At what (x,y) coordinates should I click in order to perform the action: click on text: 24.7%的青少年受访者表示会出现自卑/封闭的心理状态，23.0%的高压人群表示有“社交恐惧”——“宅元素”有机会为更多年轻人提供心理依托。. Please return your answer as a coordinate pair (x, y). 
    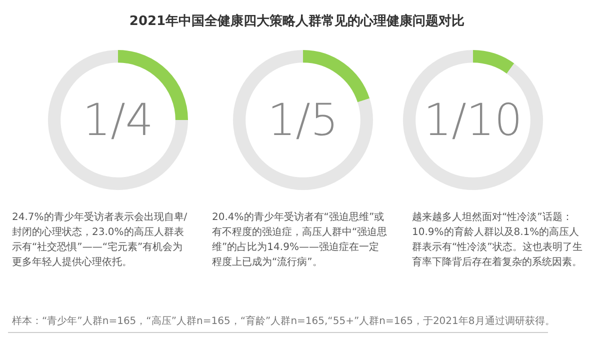
    Looking at the image, I should click on (100, 240).